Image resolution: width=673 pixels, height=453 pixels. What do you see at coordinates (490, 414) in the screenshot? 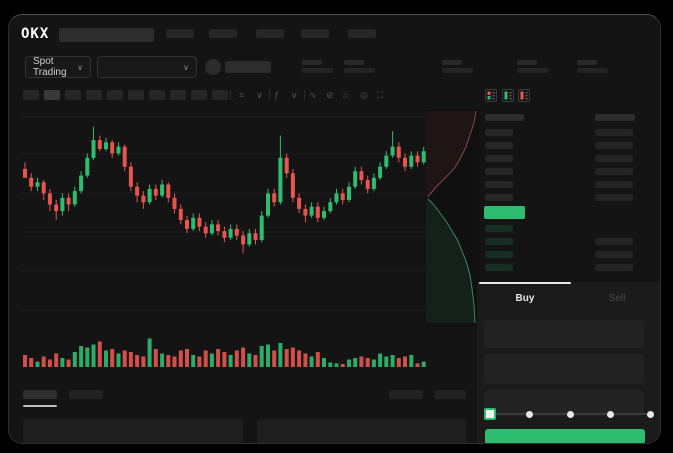
I see `slider-handle` at bounding box center [490, 414].